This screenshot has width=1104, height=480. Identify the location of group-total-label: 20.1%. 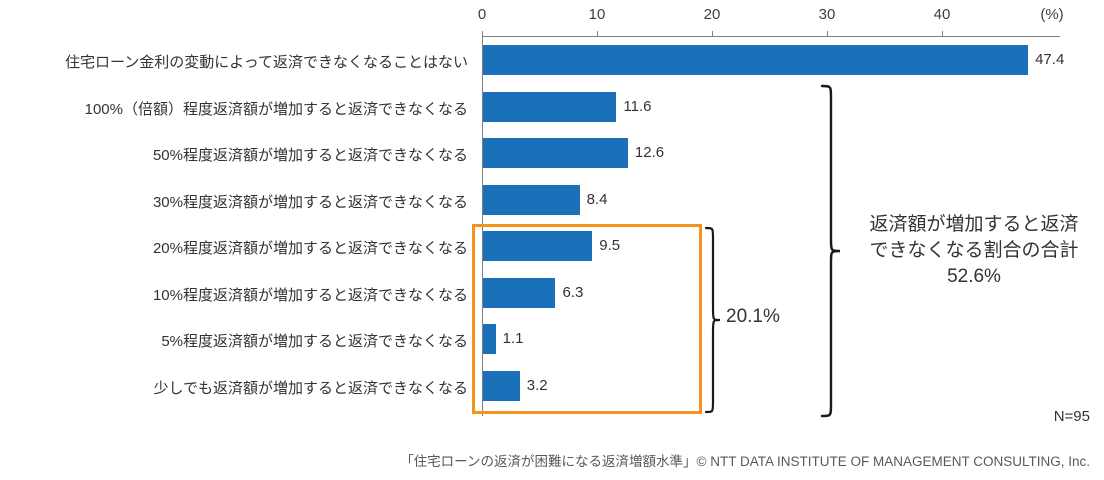
(753, 316).